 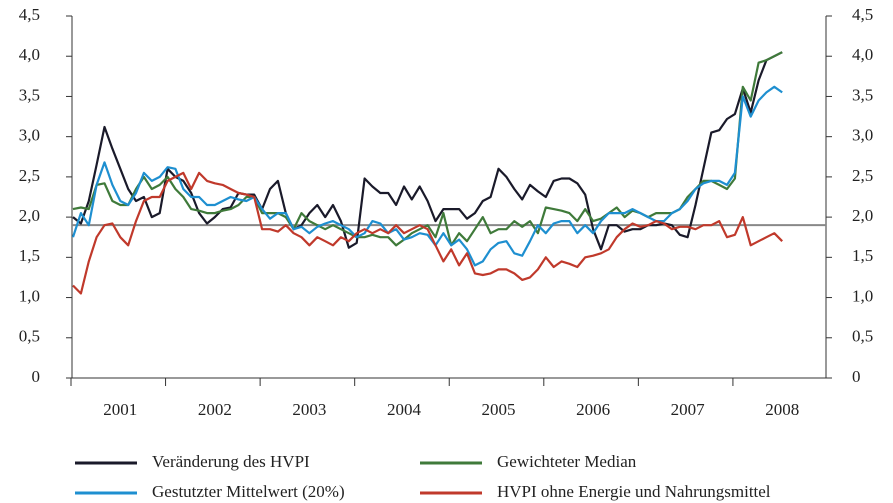 What do you see at coordinates (782, 409) in the screenshot?
I see `x-tick-label: 2008` at bounding box center [782, 409].